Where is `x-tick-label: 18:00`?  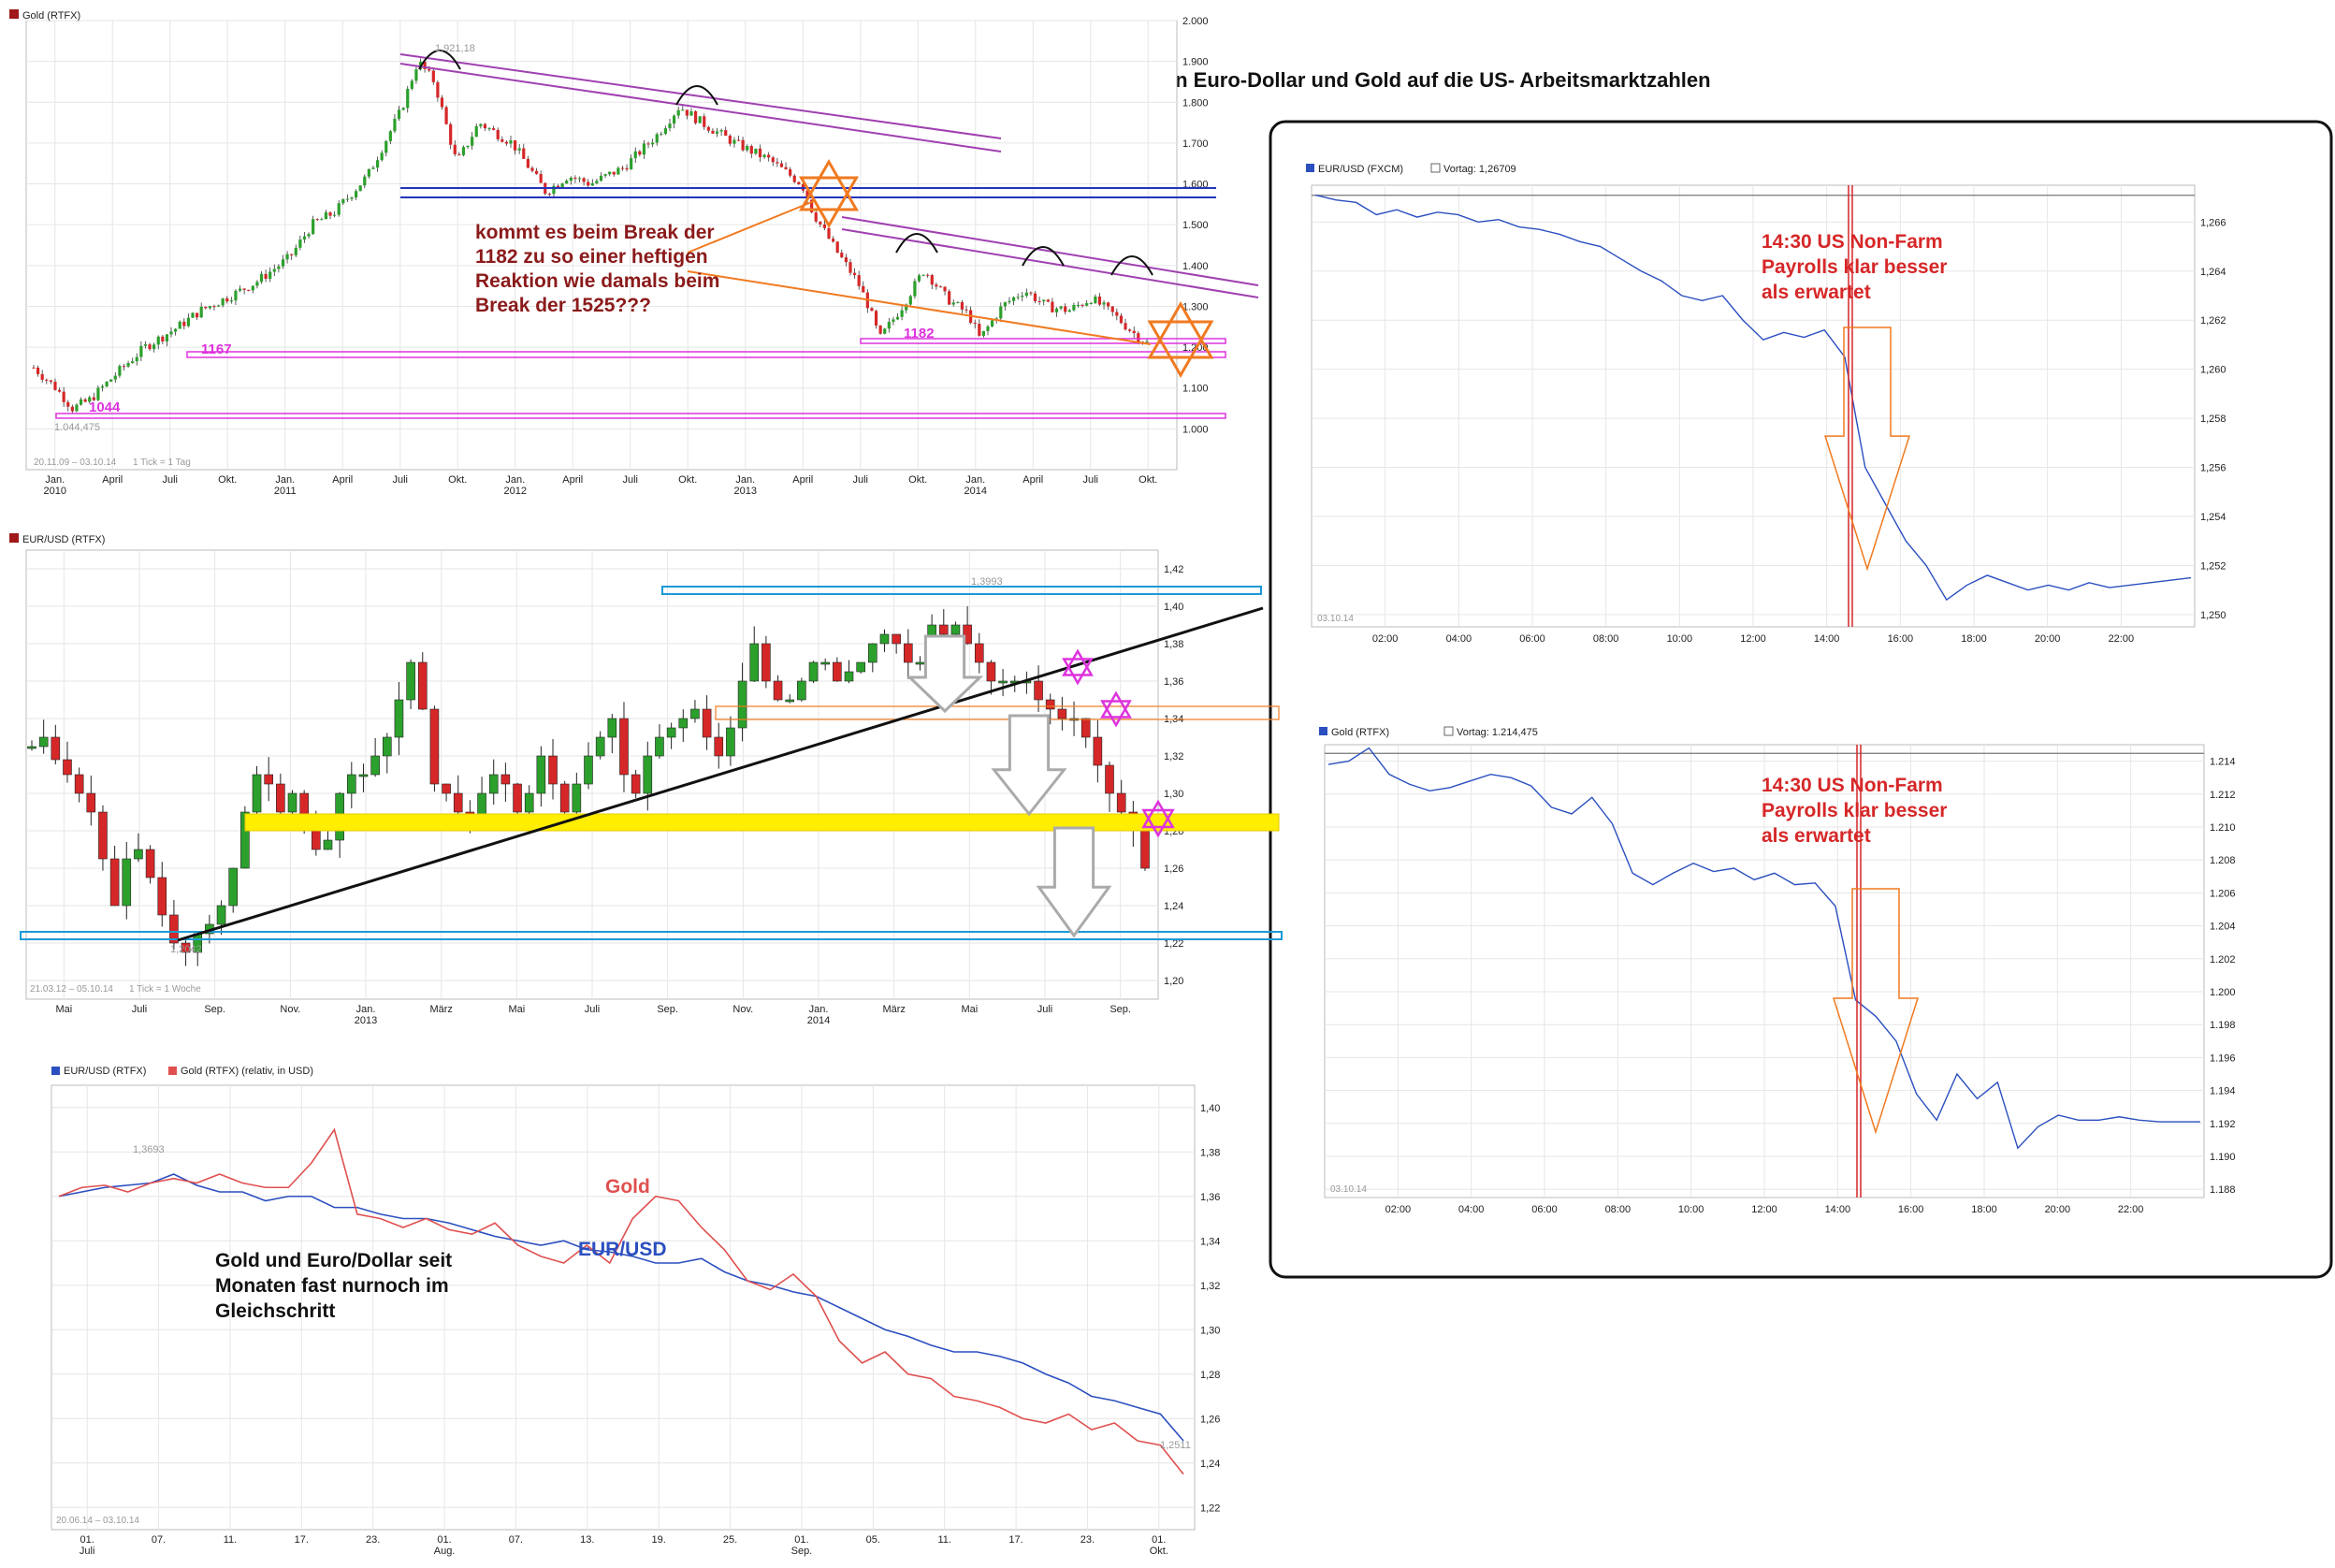 x-tick-label: 18:00 is located at coordinates (1974, 639).